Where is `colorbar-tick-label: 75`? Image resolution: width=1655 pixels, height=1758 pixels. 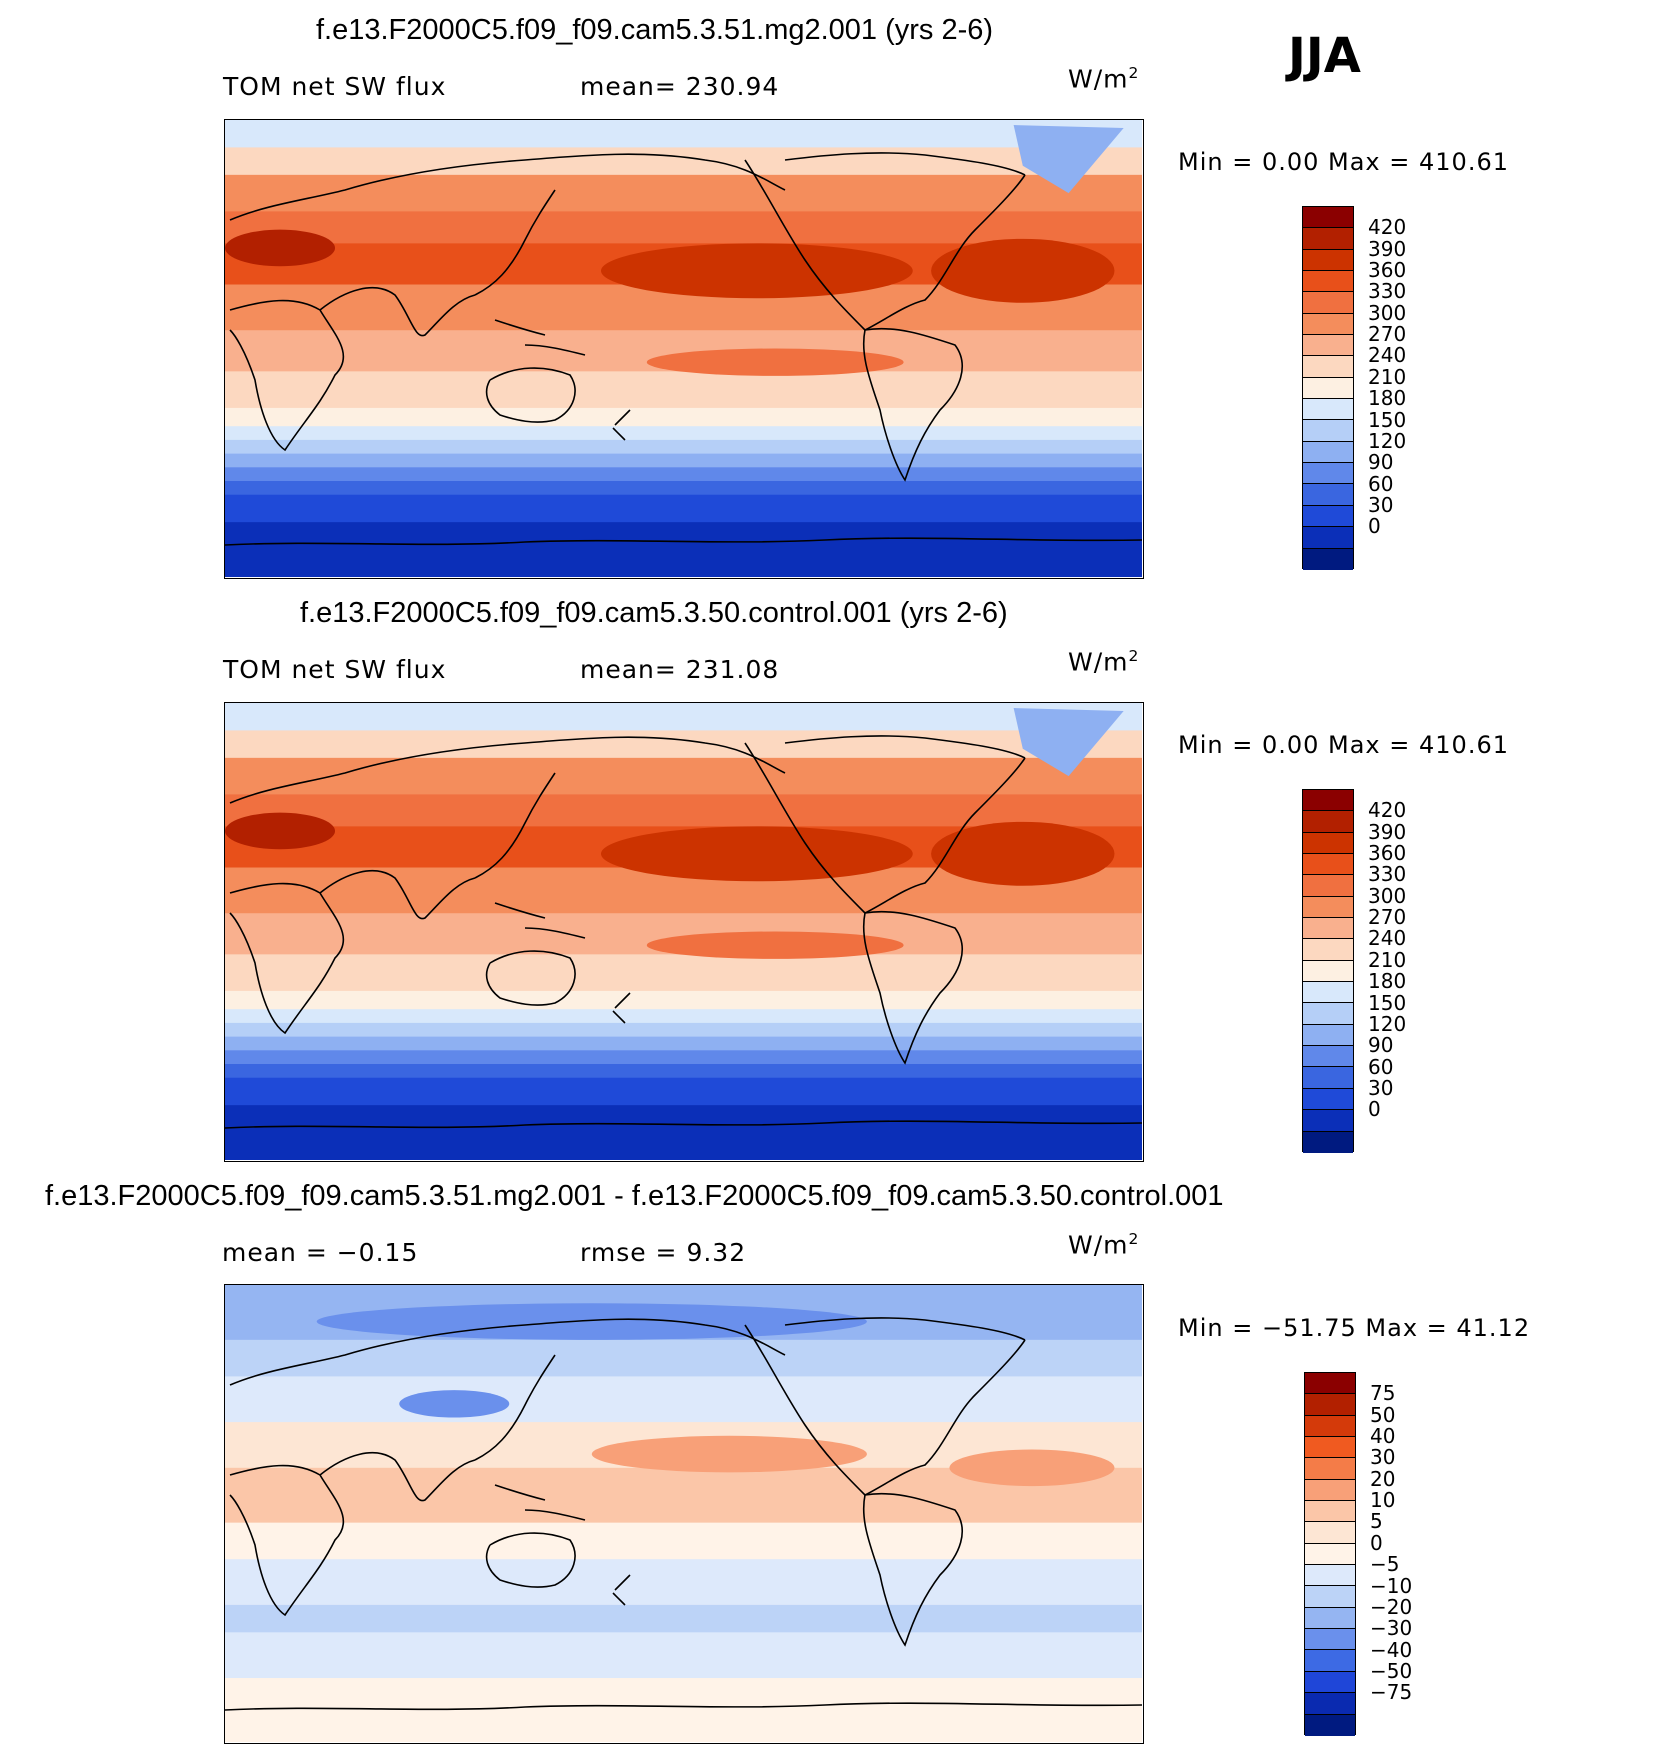
colorbar-tick-label: 75 is located at coordinates (1383, 1393).